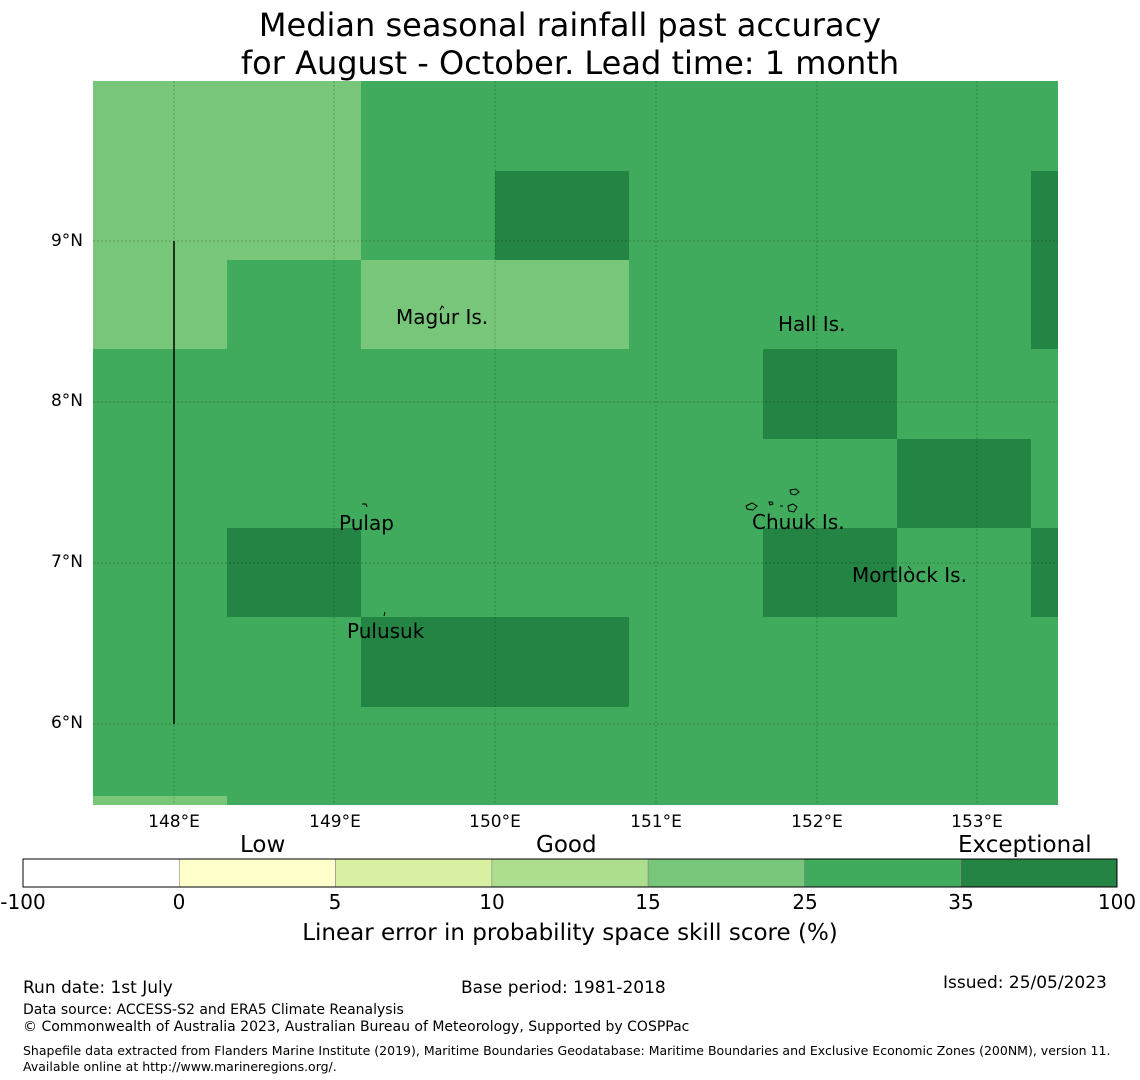 This screenshot has width=1140, height=1080. What do you see at coordinates (798, 522) in the screenshot?
I see `place-label-chuuk: Chuuk Is.` at bounding box center [798, 522].